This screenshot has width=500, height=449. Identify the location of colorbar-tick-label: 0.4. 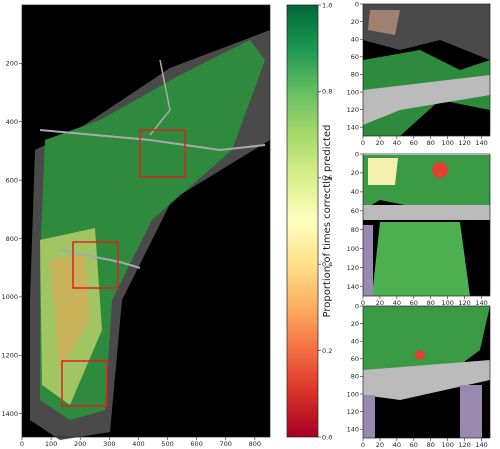
(327, 265).